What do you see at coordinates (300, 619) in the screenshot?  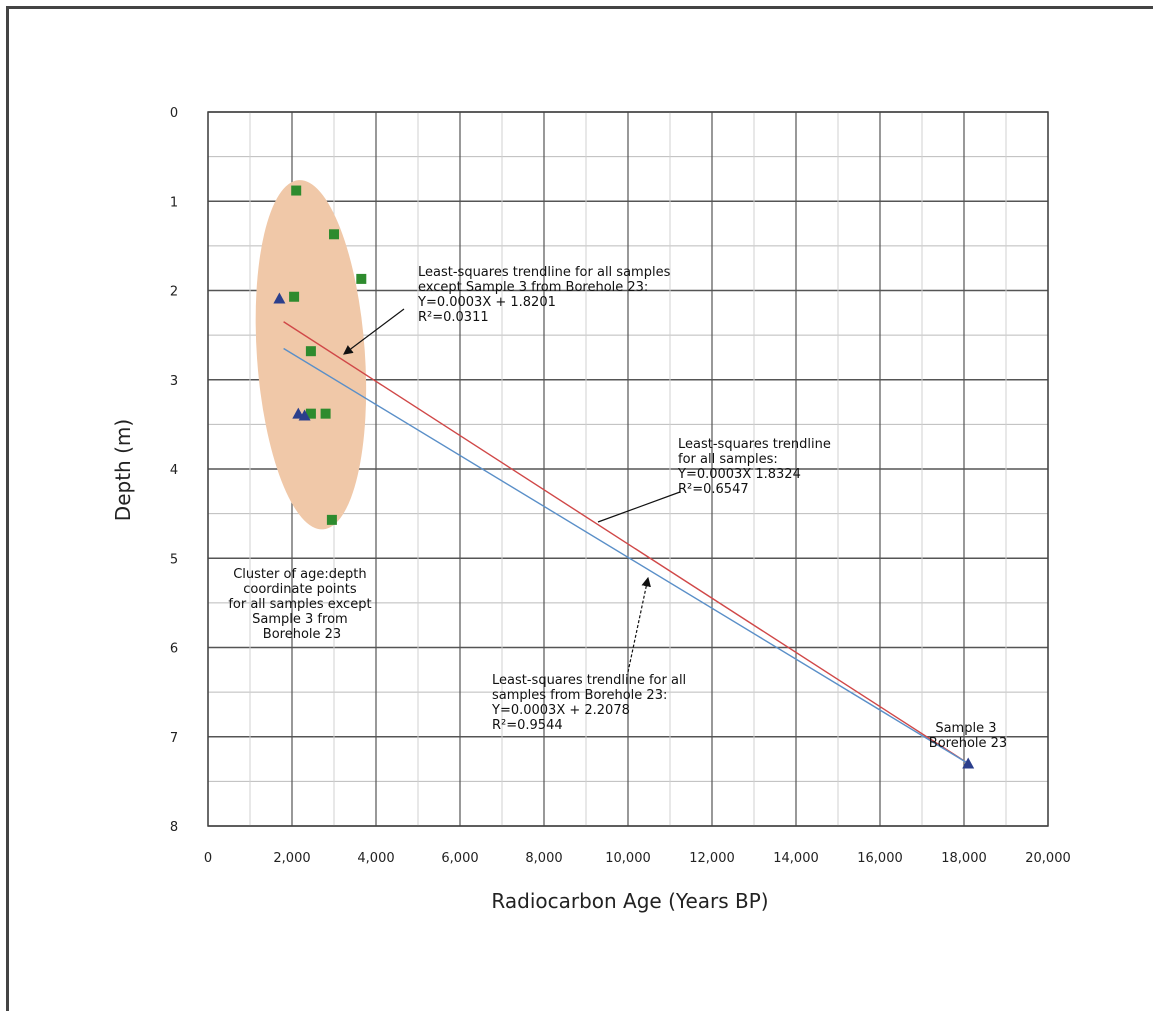 I see `annotation-line: Sample 3 from` at bounding box center [300, 619].